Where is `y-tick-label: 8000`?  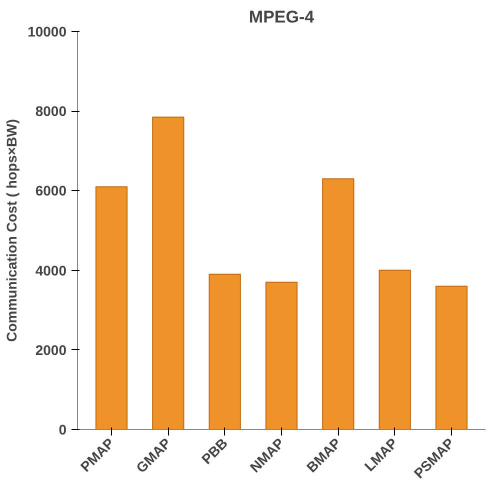 y-tick-label: 8000 is located at coordinates (51, 111).